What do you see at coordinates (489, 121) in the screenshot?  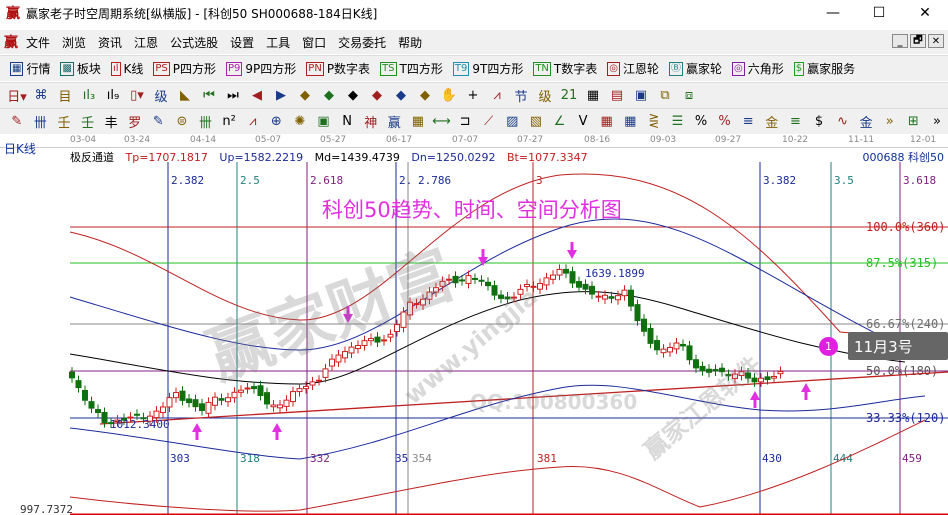 I see `tool-icon: ⟋` at bounding box center [489, 121].